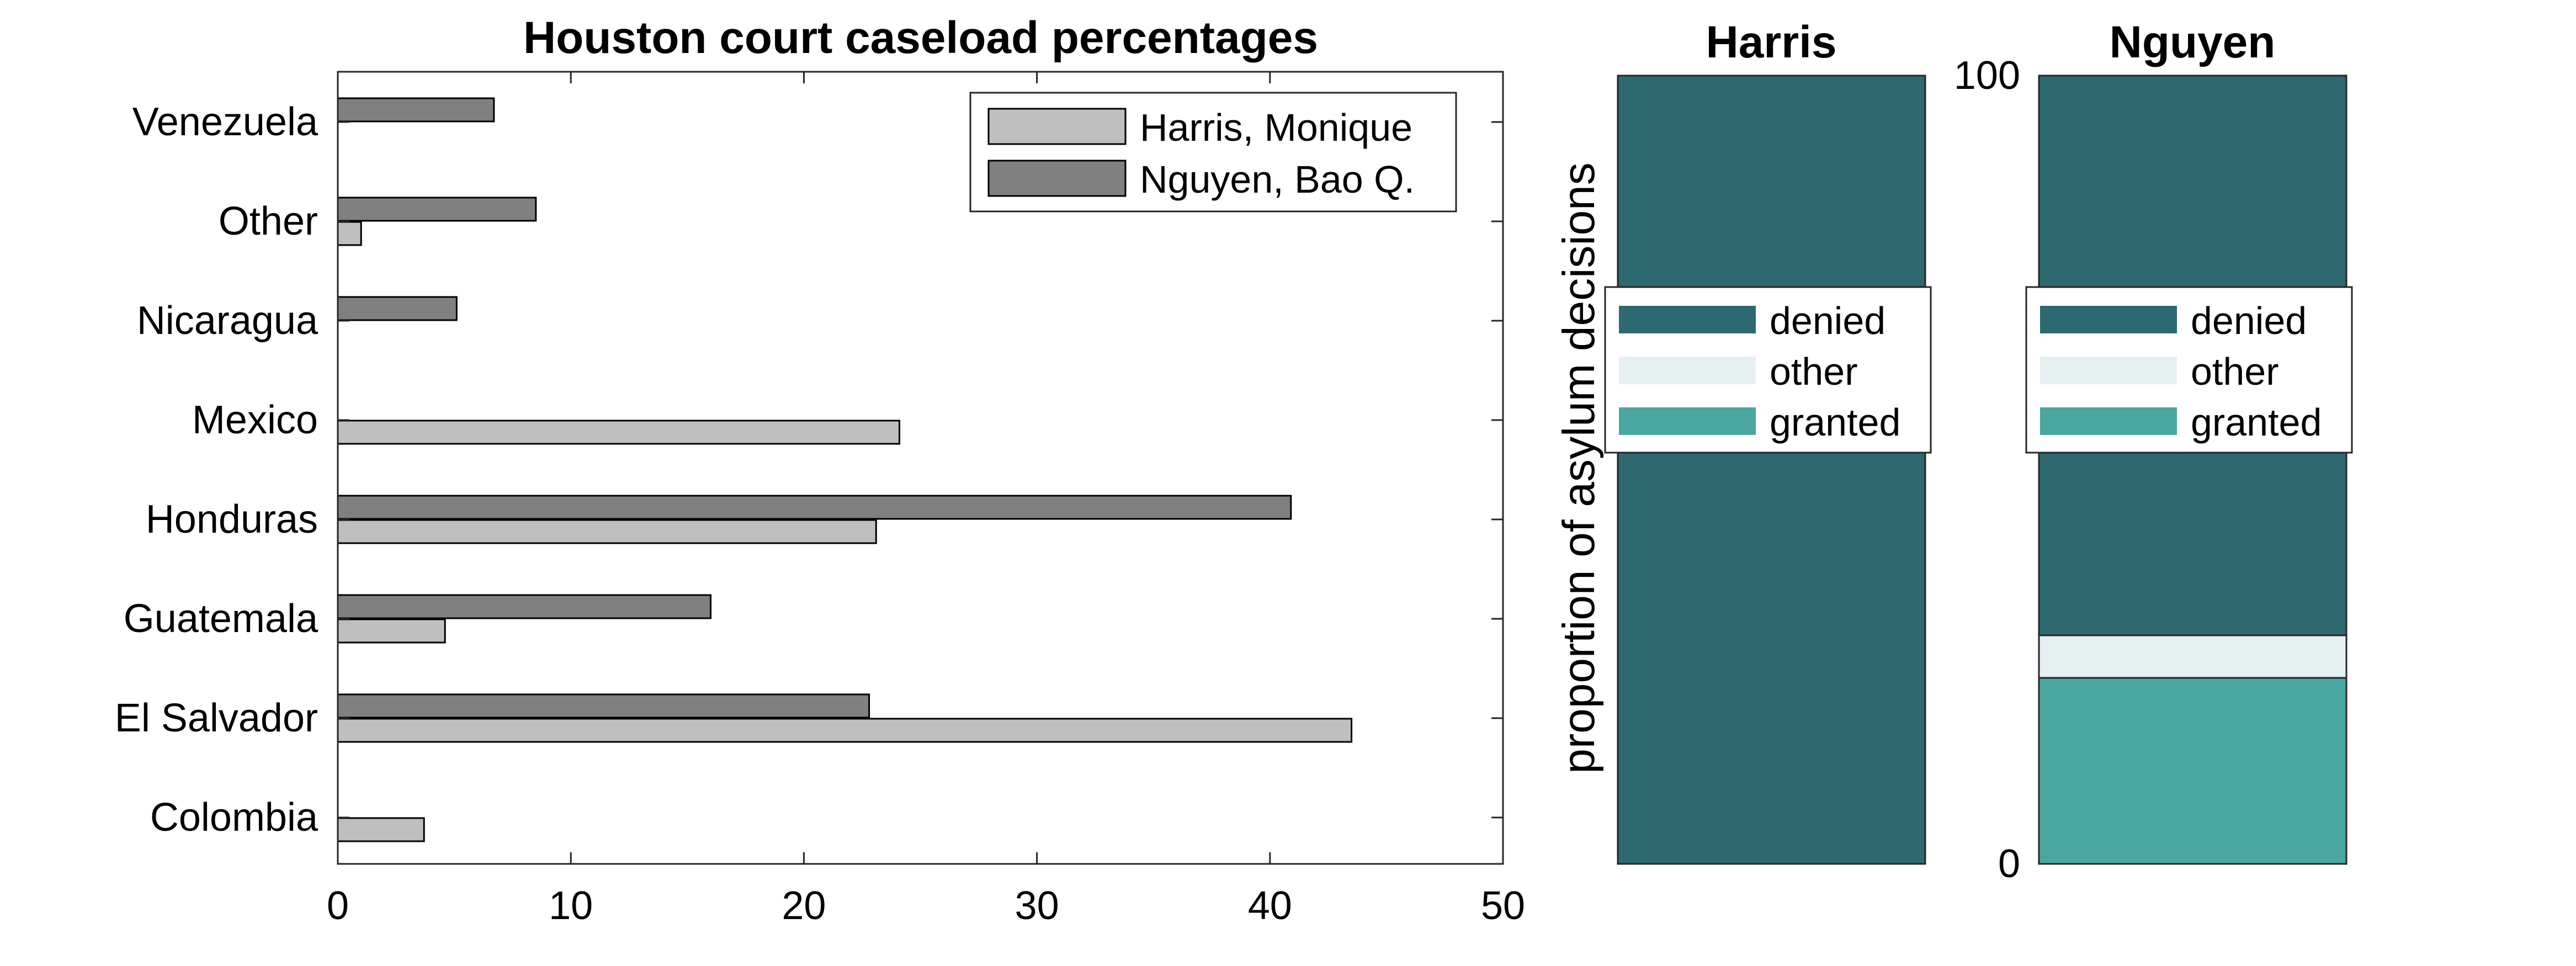 The width and height of the screenshot is (2576, 966). What do you see at coordinates (603, 706) in the screenshot?
I see `bar-nguyen-bao-q-el-salvador` at bounding box center [603, 706].